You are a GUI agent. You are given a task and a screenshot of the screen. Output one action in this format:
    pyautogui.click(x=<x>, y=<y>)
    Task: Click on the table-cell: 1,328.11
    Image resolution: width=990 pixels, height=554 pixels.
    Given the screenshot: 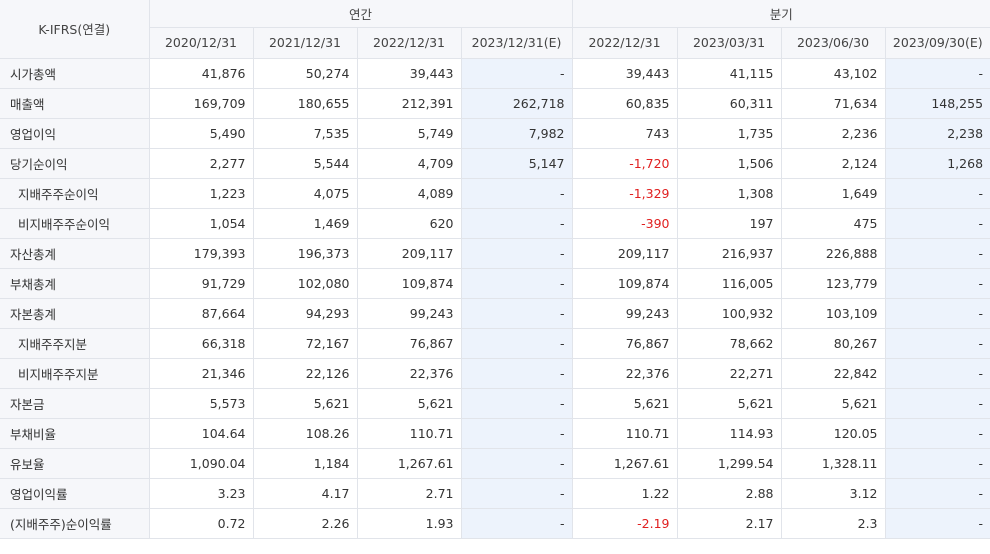 What is the action you would take?
    pyautogui.click(x=833, y=463)
    